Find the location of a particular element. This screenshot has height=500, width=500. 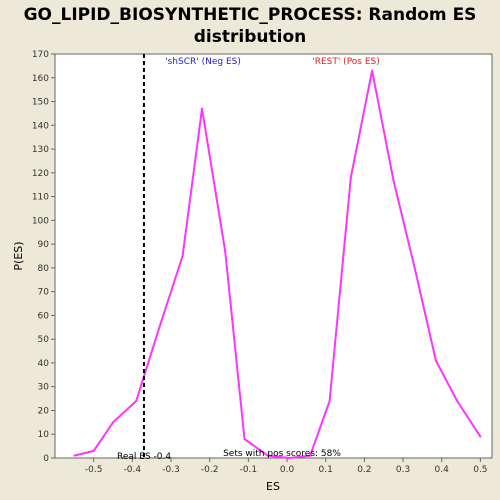

y-tick-label: 0 is located at coordinates (46, 459).